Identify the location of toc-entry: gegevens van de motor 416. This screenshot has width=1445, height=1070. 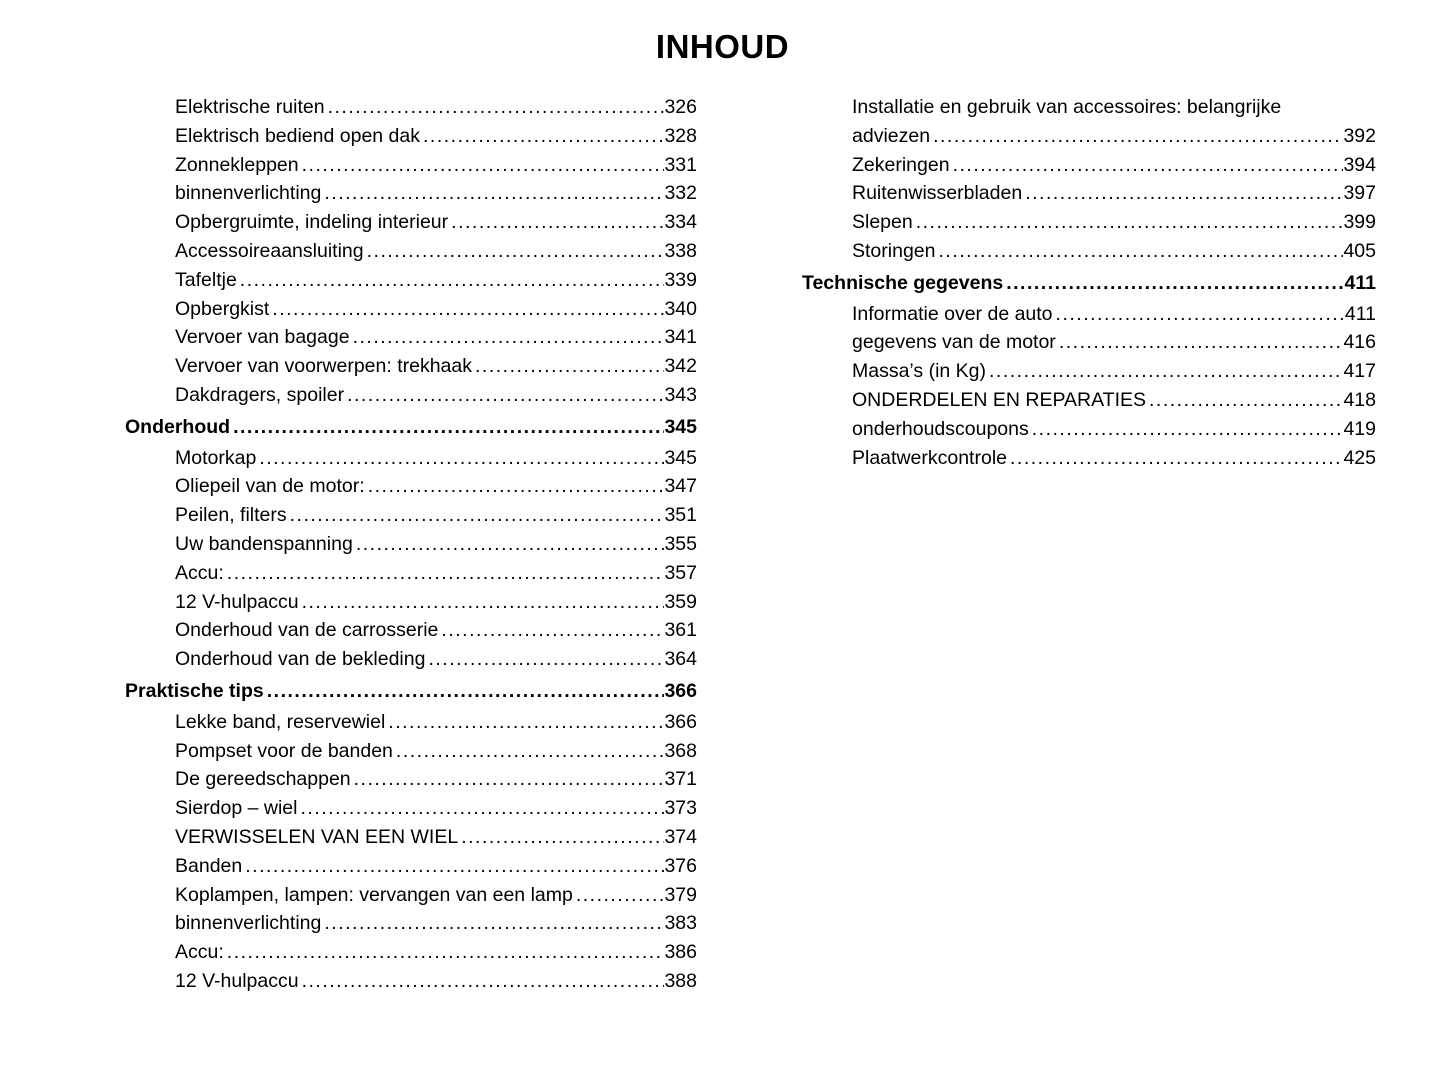
(1089, 342).